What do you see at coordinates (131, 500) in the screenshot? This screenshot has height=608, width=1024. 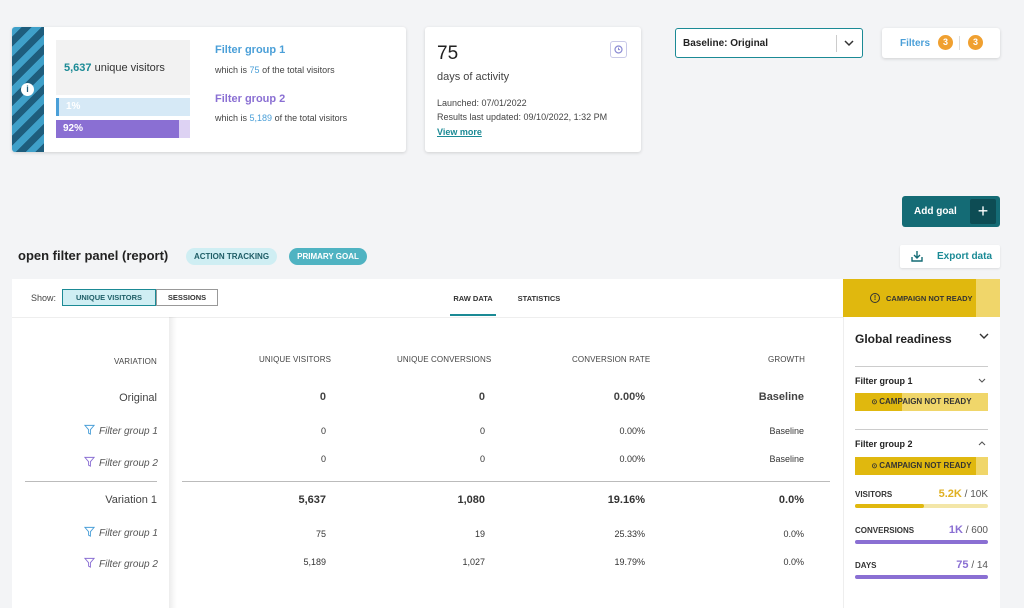 I see `row-label-variation-1: Variation 1` at bounding box center [131, 500].